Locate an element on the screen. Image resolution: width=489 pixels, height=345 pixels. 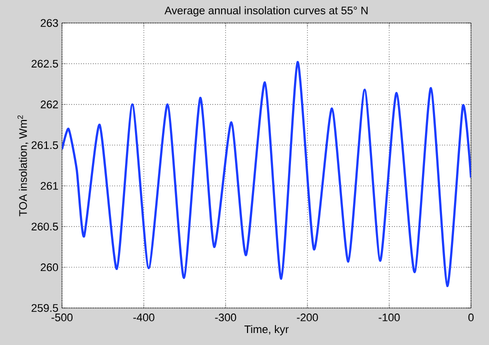
x-axis-title: Time, kyr is located at coordinates (266, 330).